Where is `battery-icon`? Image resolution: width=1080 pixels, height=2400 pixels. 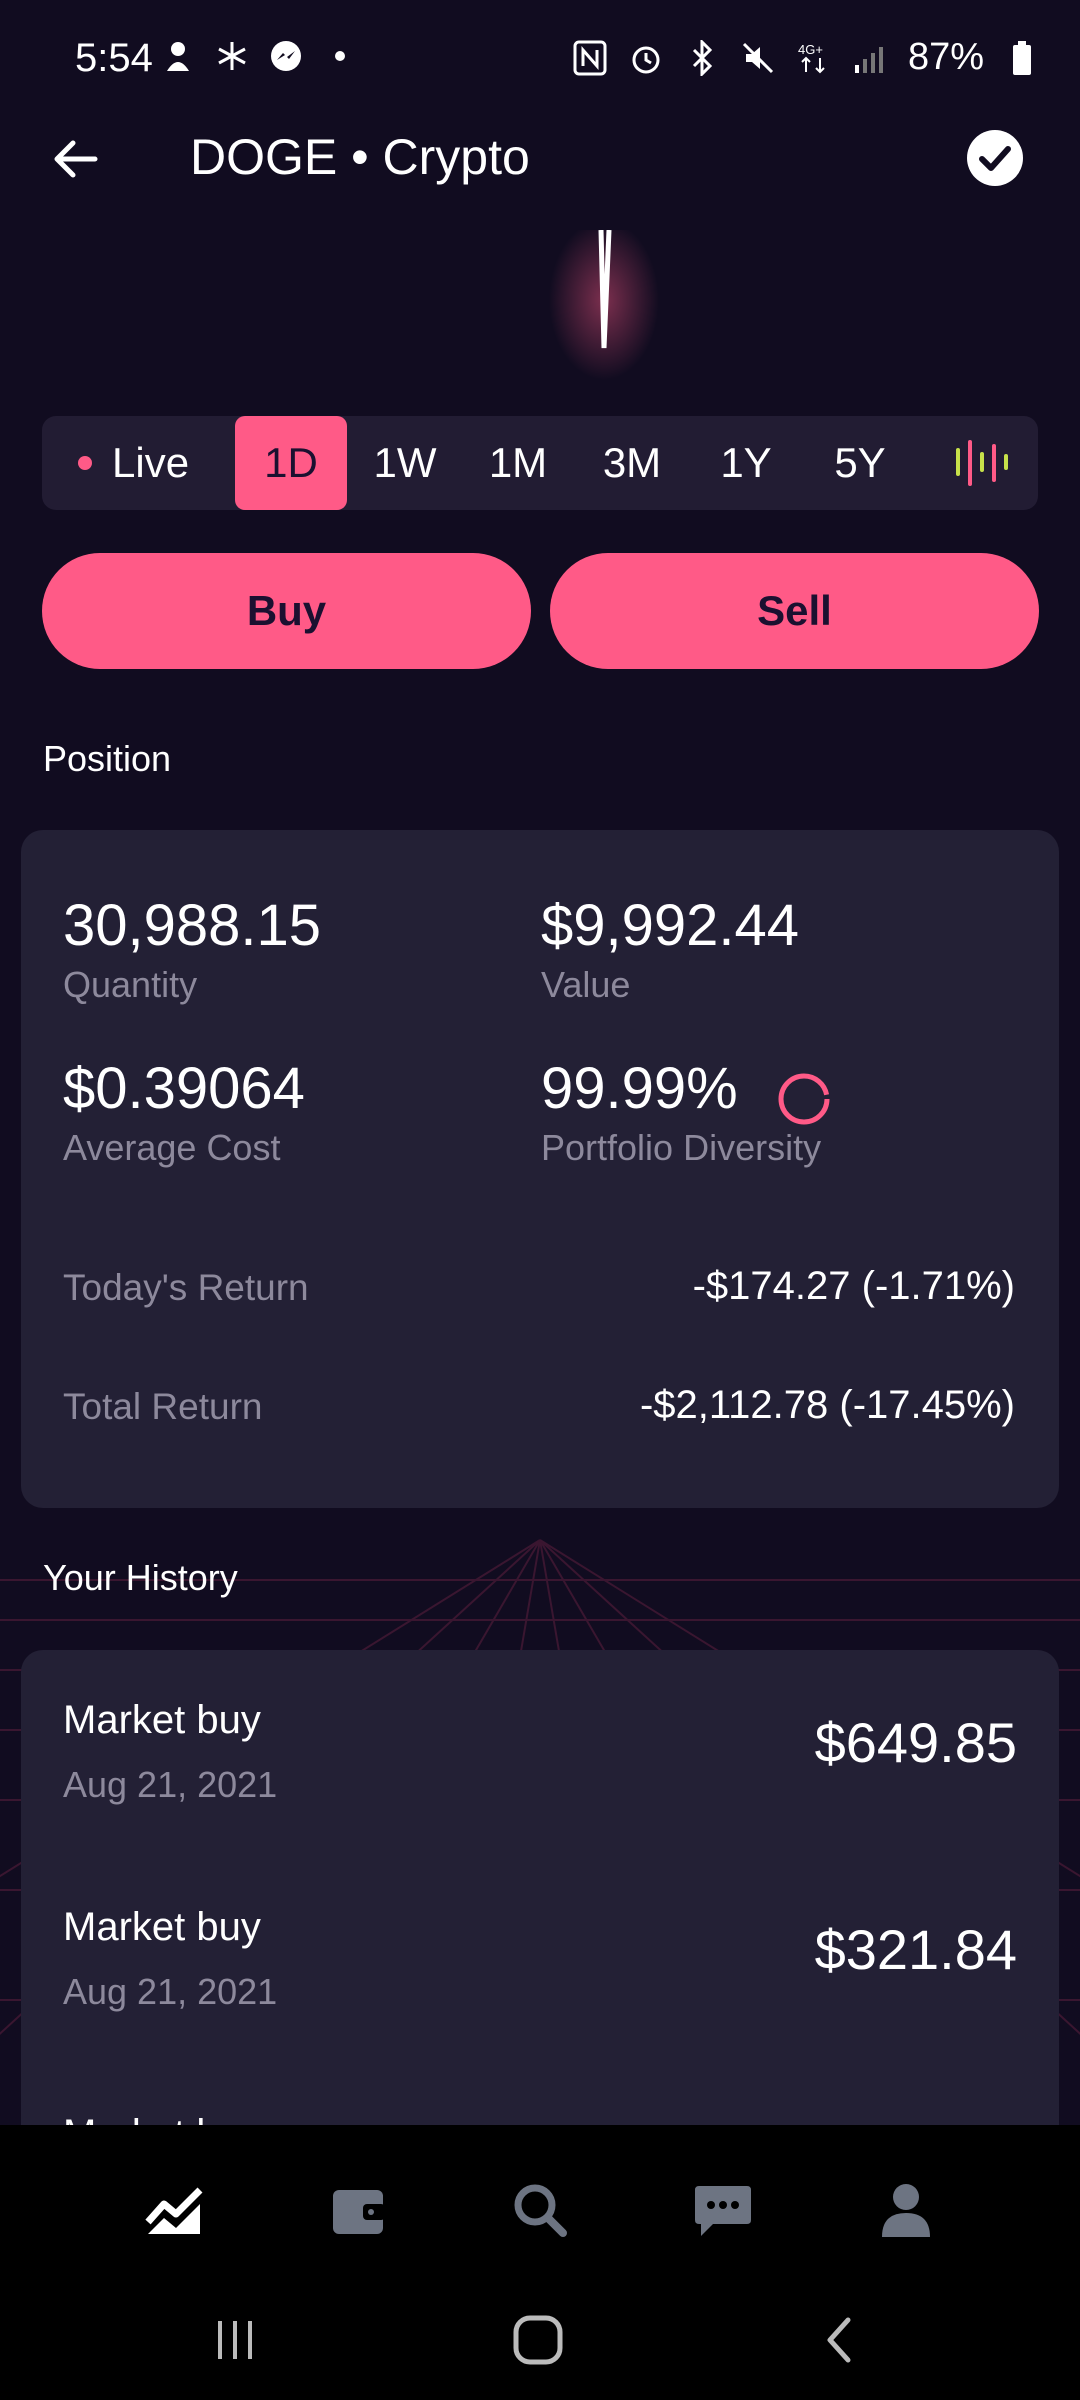 battery-icon is located at coordinates (1022, 58).